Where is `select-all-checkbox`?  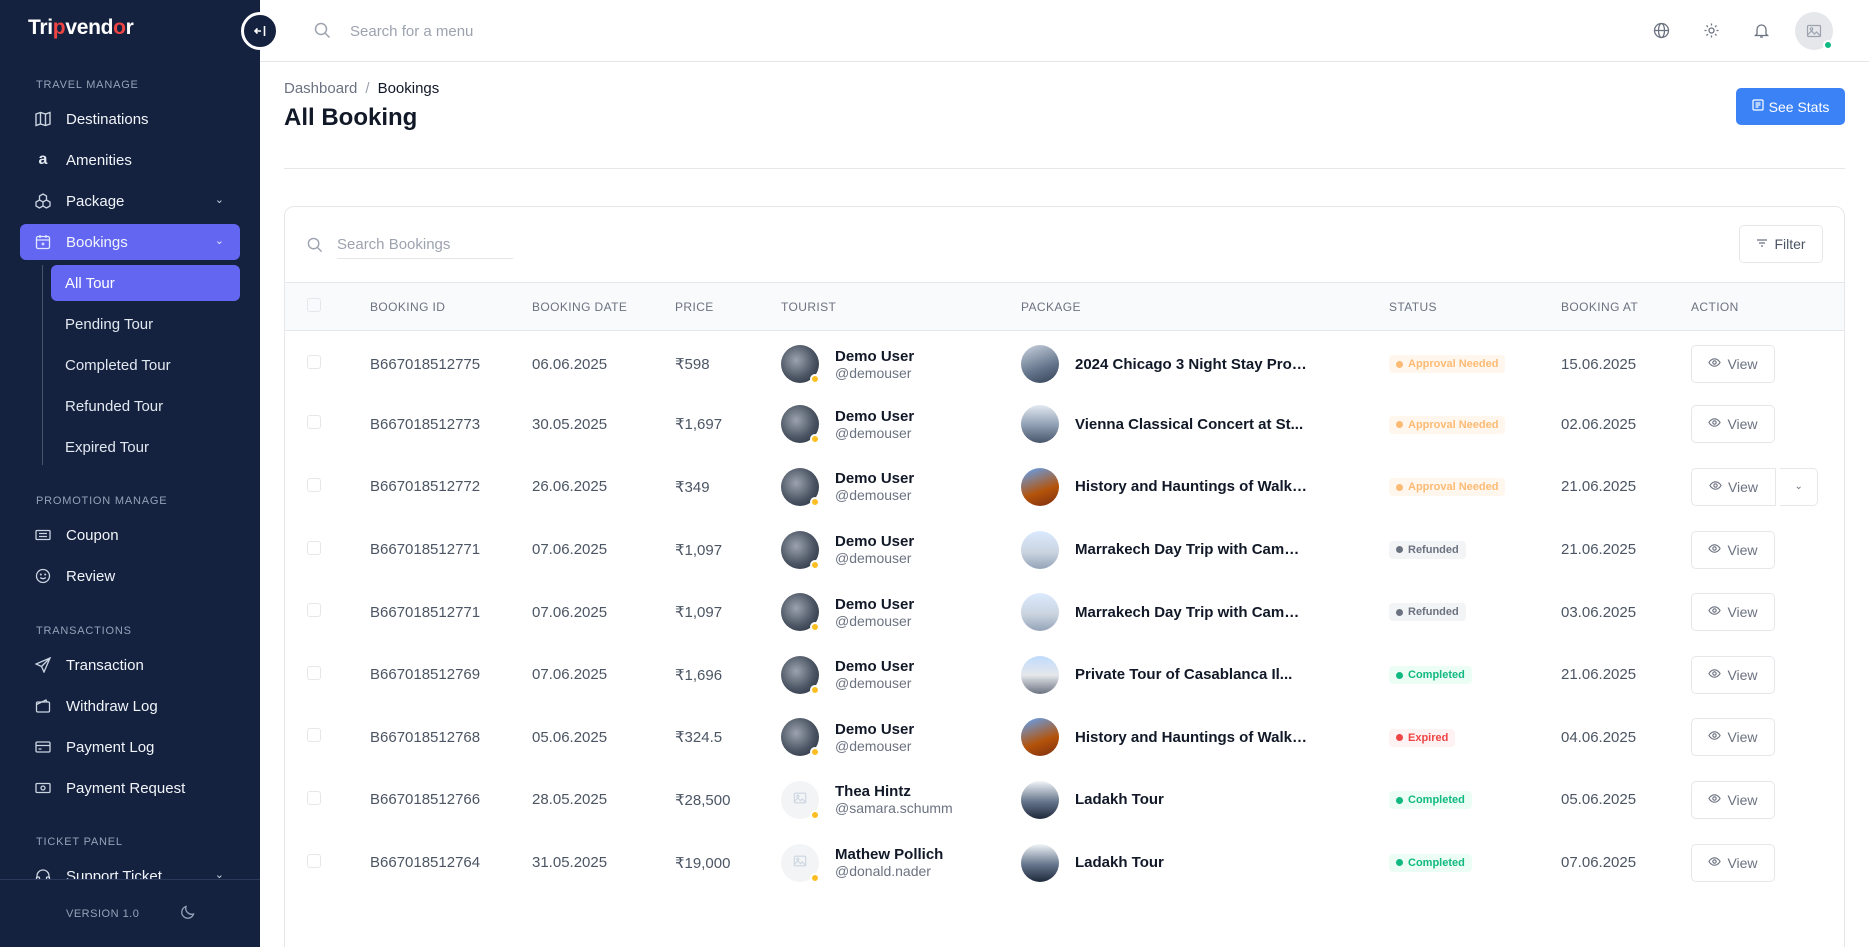 select-all-checkbox is located at coordinates (314, 305).